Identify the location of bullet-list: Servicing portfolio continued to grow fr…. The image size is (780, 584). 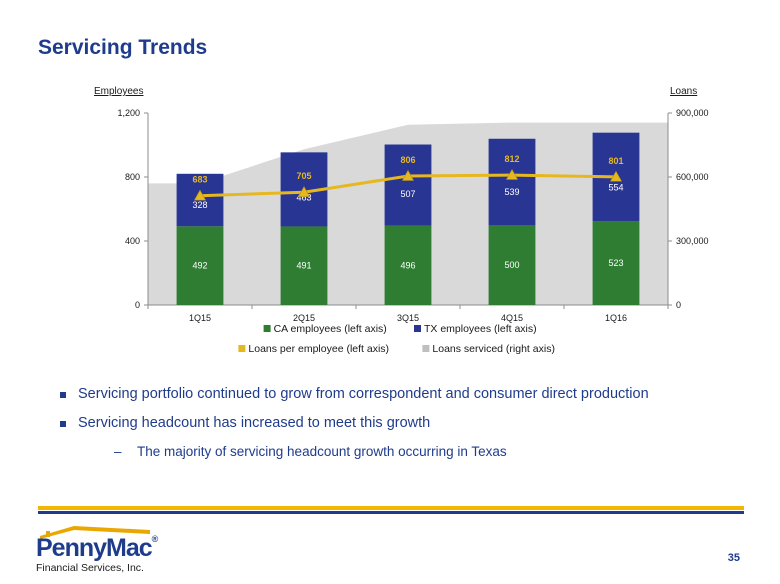
(354, 422).